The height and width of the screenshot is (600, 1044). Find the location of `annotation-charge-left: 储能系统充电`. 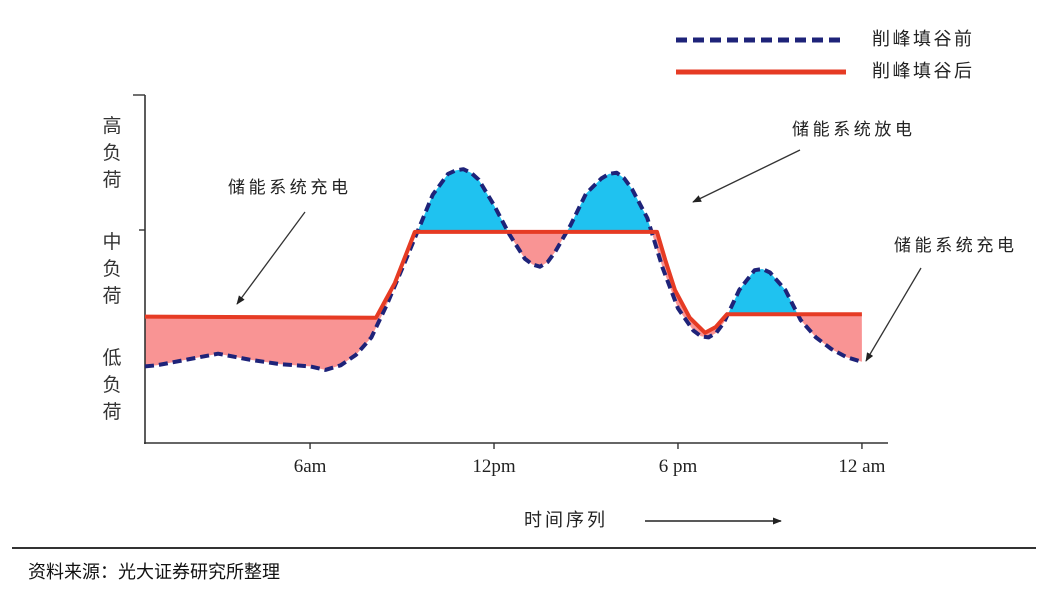

annotation-charge-left: 储能系统充电 is located at coordinates (290, 188).